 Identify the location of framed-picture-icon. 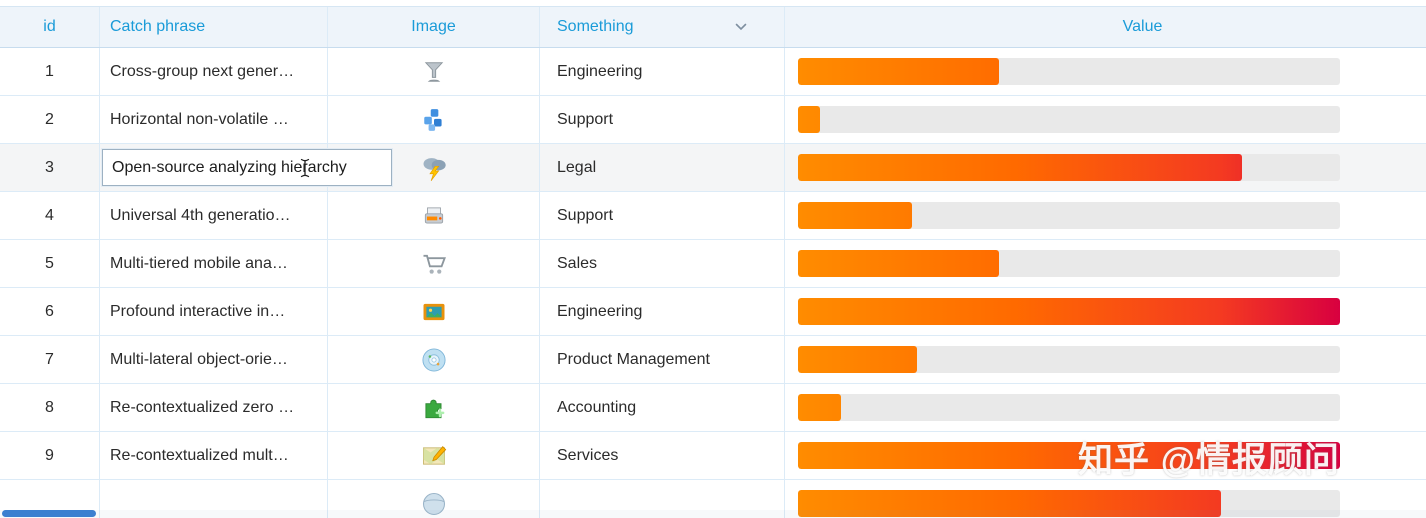
(434, 312).